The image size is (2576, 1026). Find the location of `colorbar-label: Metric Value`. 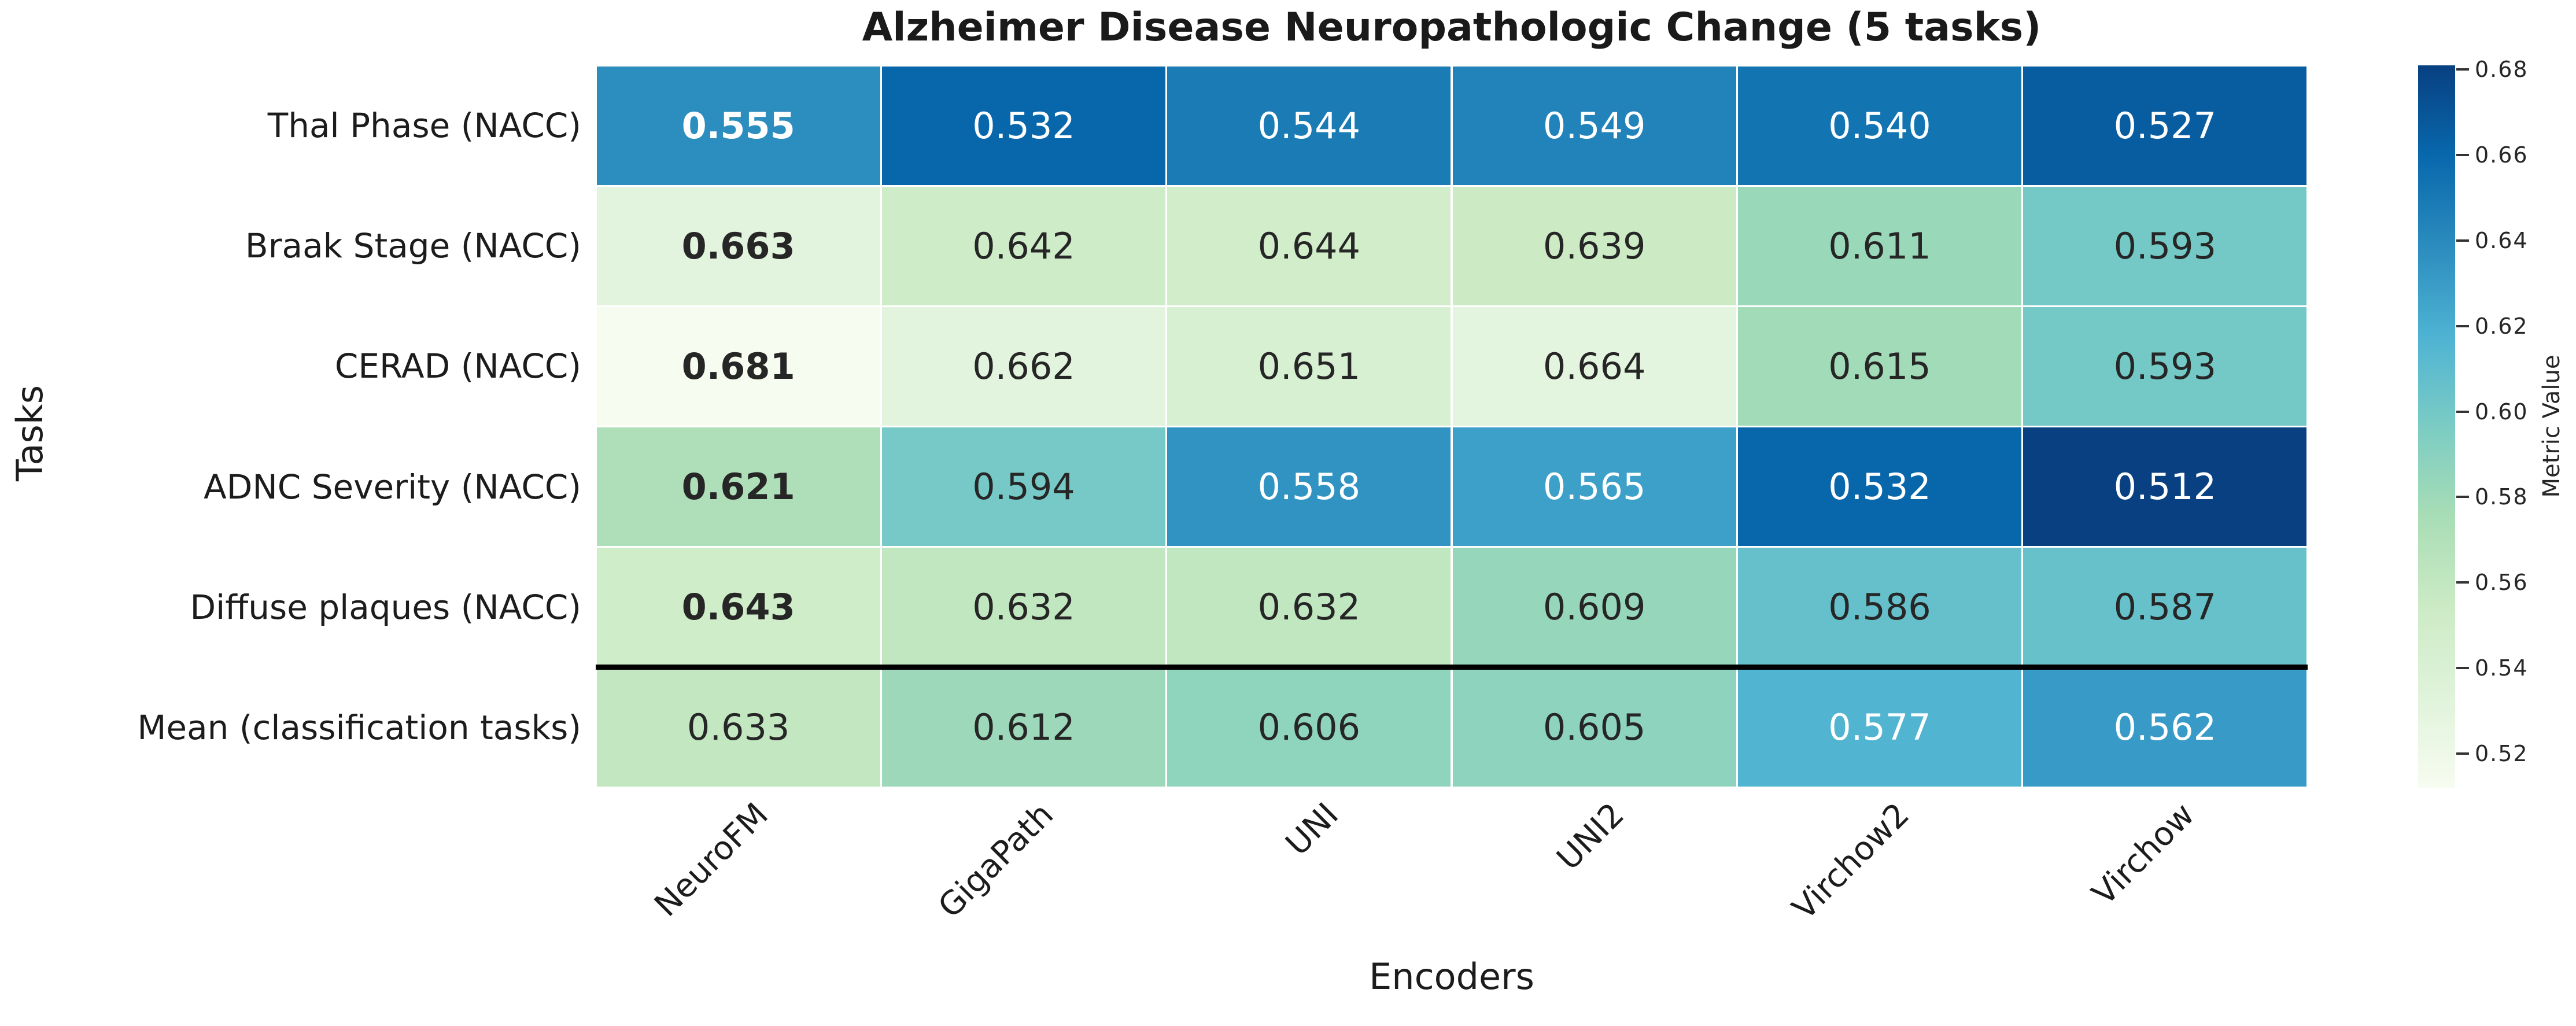

colorbar-label: Metric Value is located at coordinates (2551, 426).